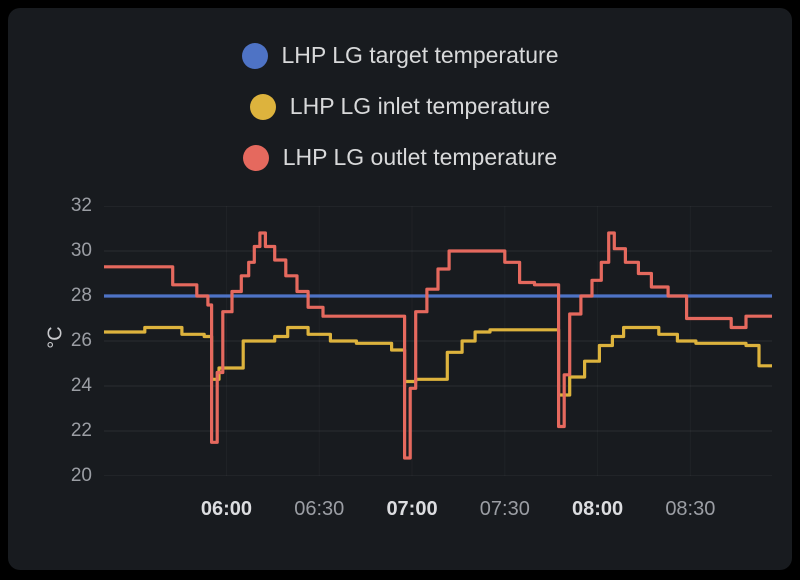 The width and height of the screenshot is (800, 580). I want to click on legend-item: LHP LG target temperature, so click(400, 55).